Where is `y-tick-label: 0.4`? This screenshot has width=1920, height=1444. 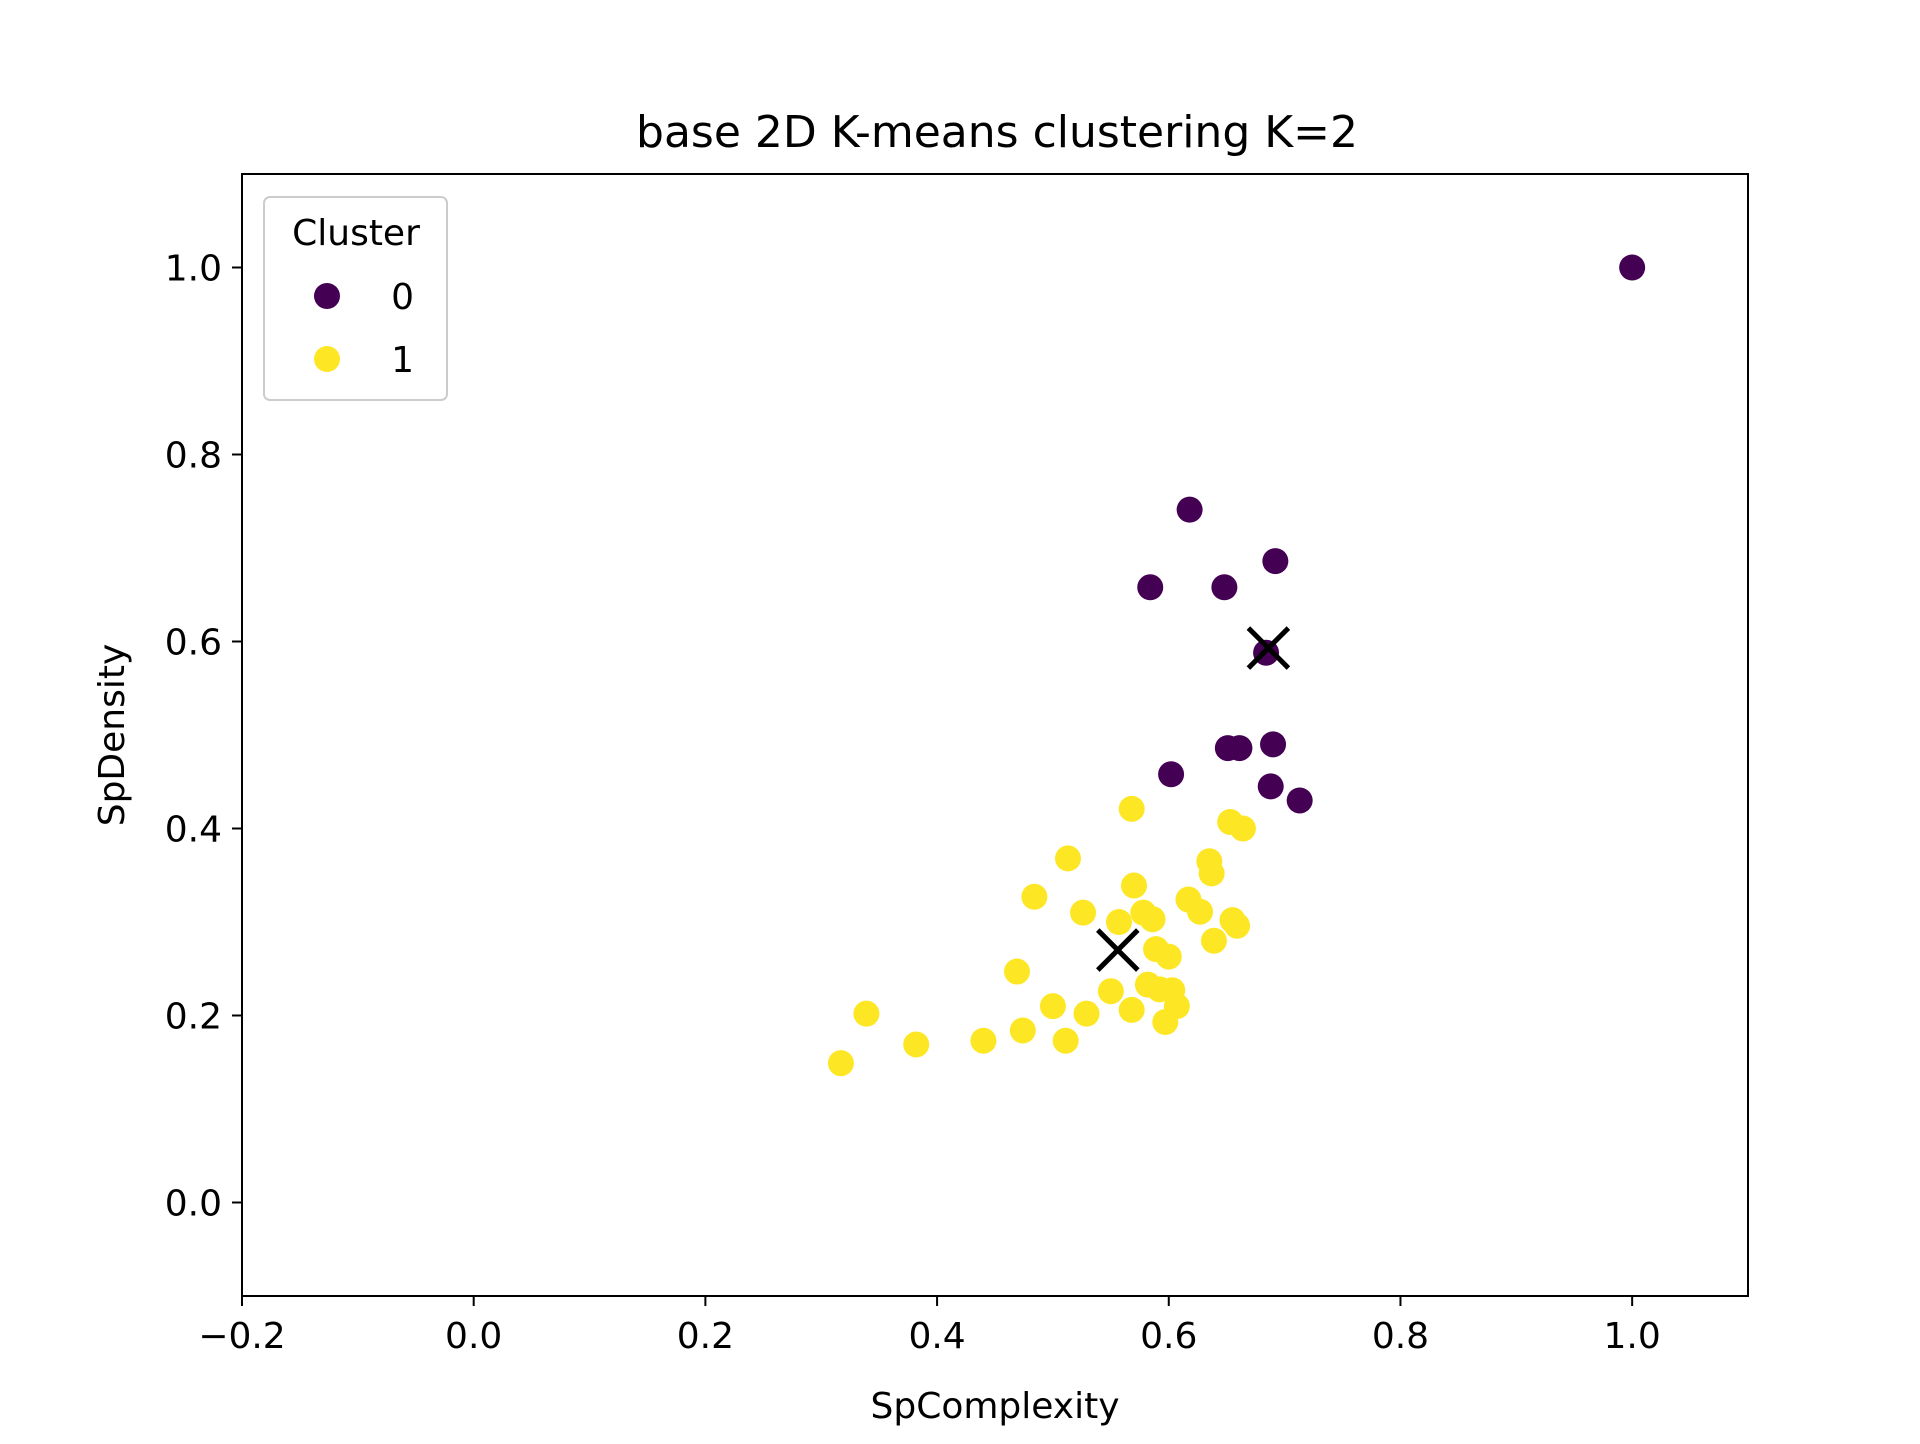
y-tick-label: 0.4 is located at coordinates (193, 830).